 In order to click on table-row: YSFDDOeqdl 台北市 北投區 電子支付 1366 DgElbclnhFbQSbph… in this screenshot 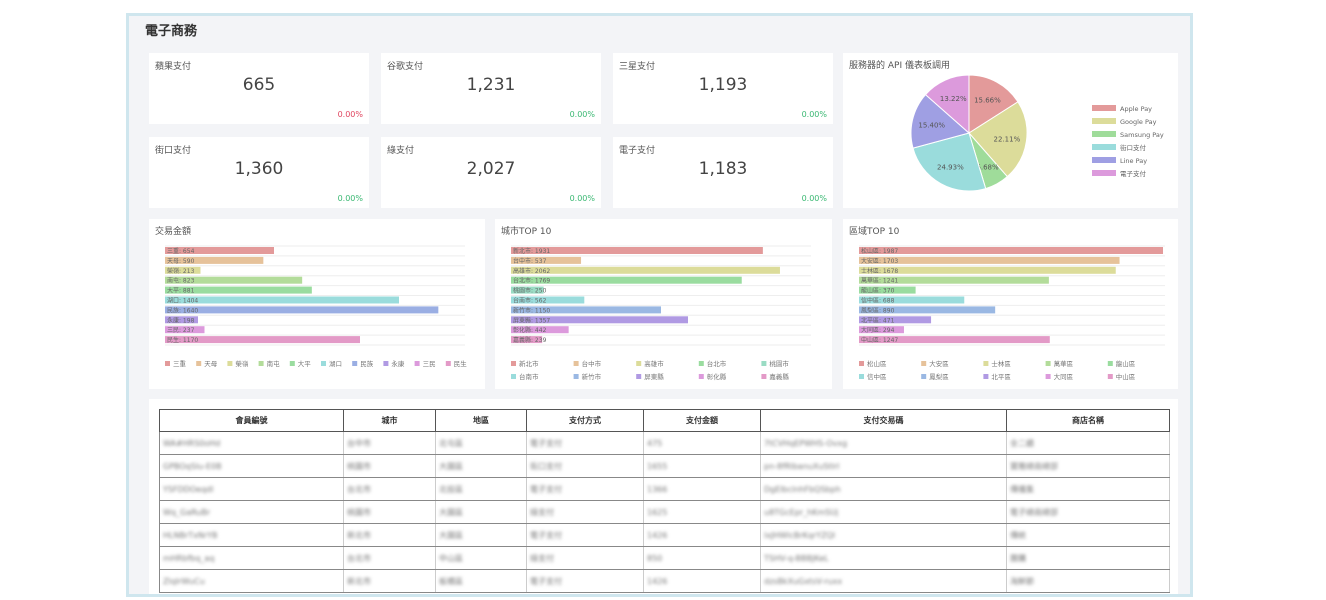, I will do `click(664, 489)`.